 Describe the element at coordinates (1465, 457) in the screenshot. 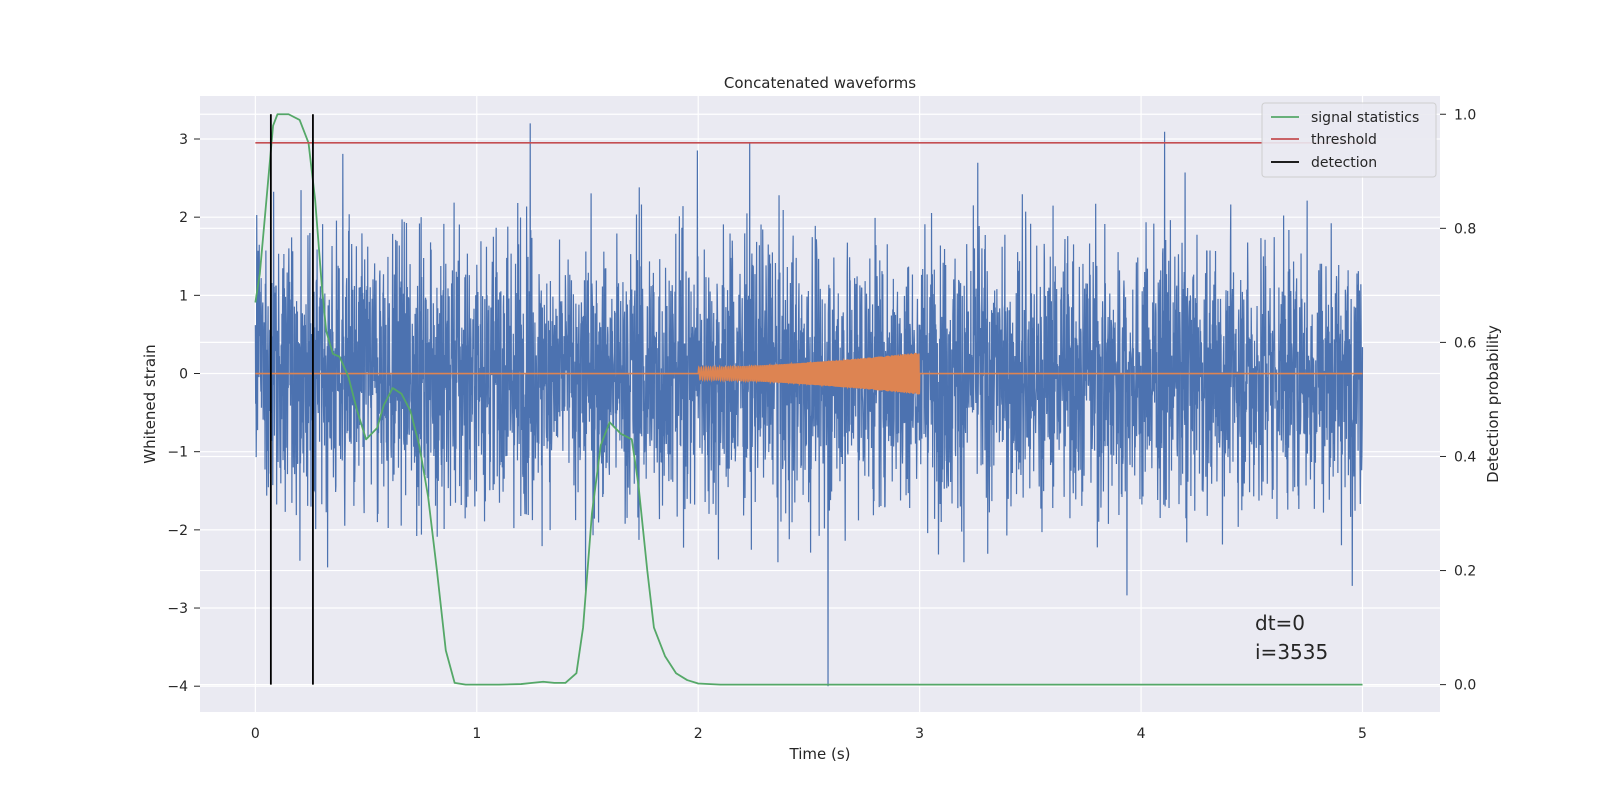

I see `y2-tick-label: 0.4` at that location.